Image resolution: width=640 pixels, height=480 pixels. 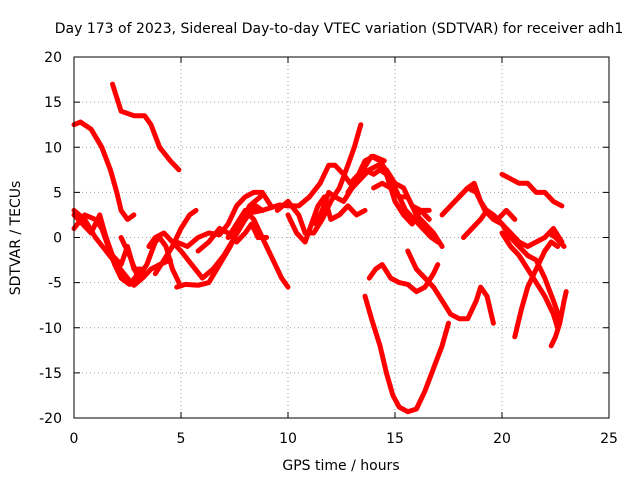 I want to click on x-axis-label: GPS time / hours, so click(x=340, y=466).